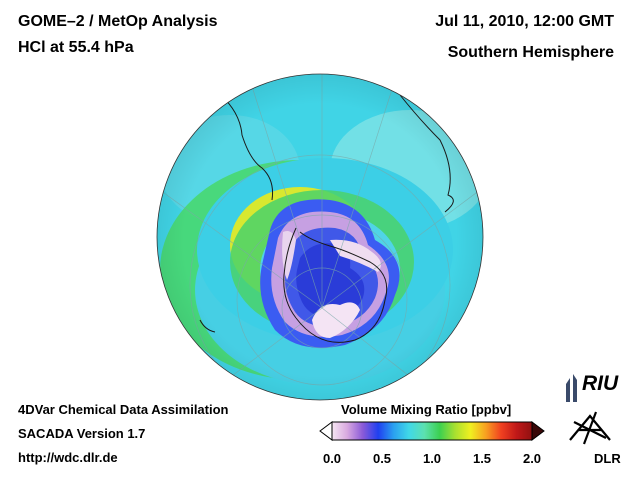  I want to click on dlr-logo-text: DLR, so click(607, 458).